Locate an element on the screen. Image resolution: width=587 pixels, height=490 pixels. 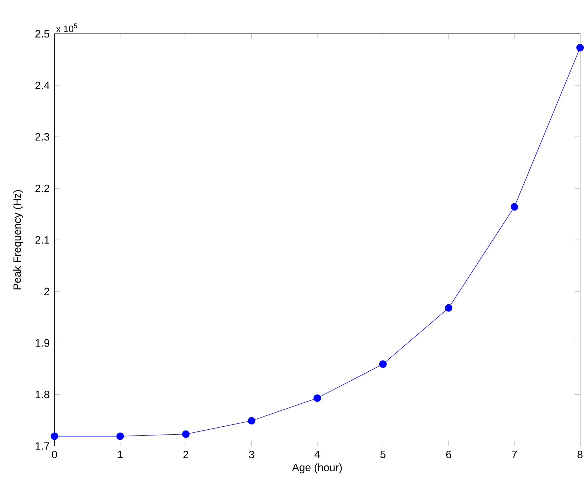
y-axis-title: Peak Frequency (Hz) is located at coordinates (18, 240).